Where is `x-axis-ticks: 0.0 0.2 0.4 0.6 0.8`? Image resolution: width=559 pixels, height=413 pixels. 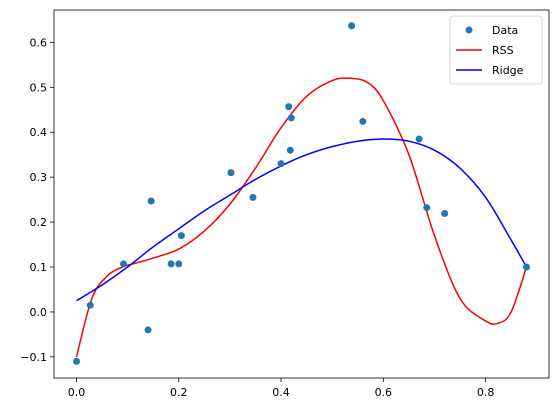 x-axis-ticks: 0.0 0.2 0.4 0.6 0.8 is located at coordinates (281, 388).